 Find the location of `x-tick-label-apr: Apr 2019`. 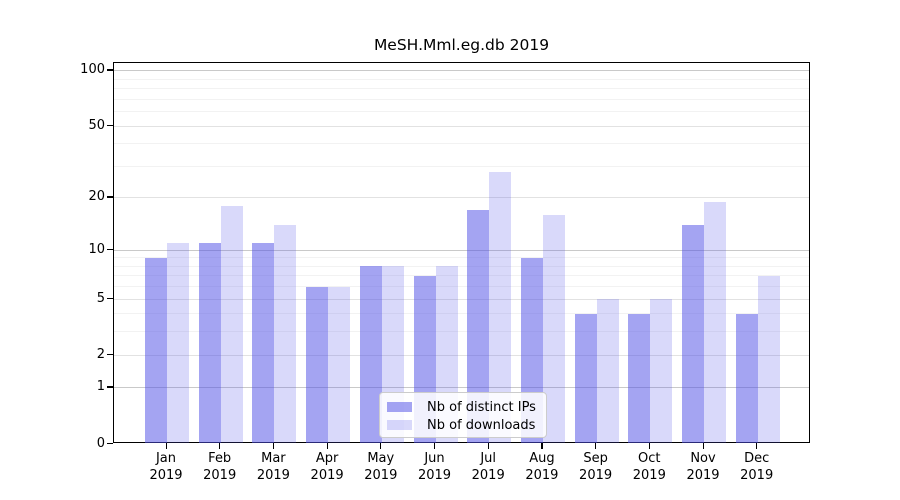

x-tick-label-apr: Apr 2019 is located at coordinates (327, 467).